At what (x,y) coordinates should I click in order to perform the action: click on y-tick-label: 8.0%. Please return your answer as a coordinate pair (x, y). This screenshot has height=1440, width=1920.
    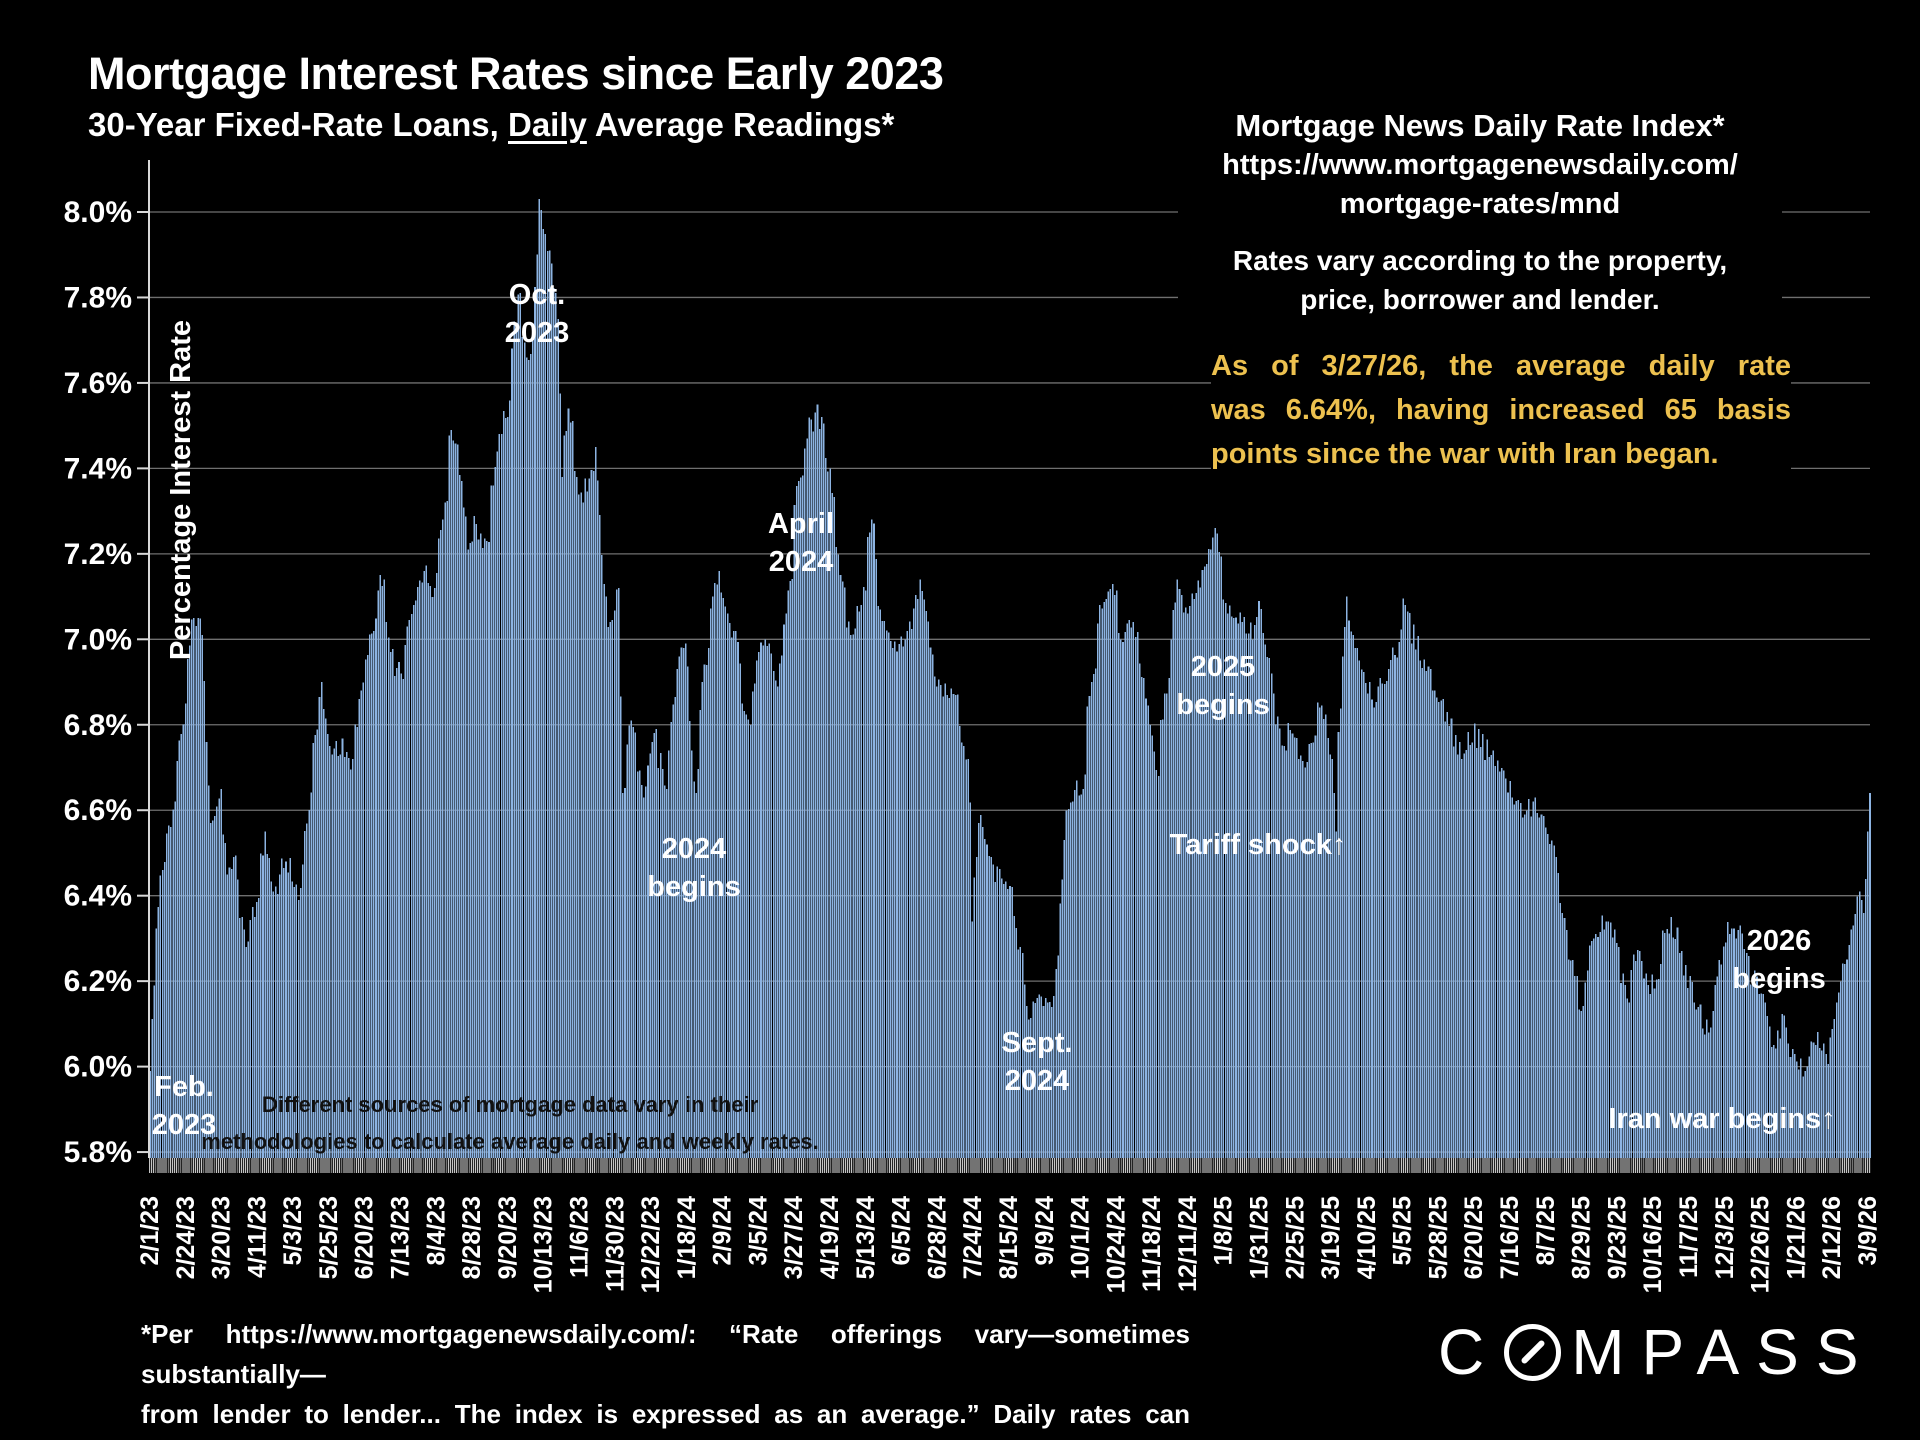
    Looking at the image, I should click on (98, 212).